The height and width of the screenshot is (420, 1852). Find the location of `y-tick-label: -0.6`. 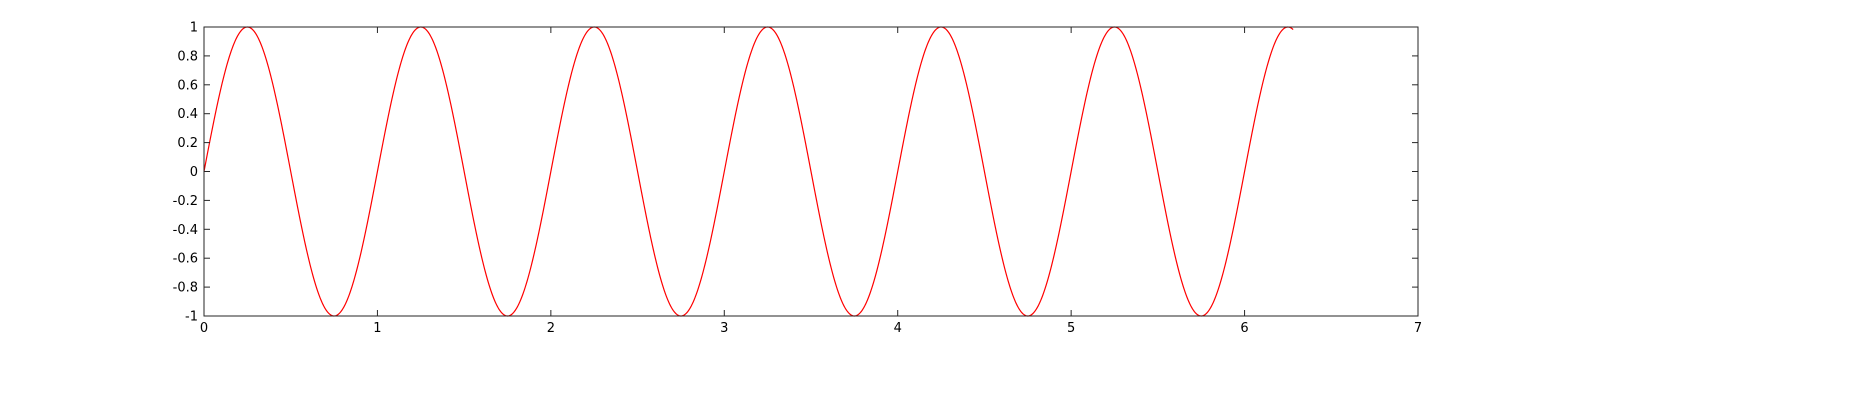

y-tick-label: -0.6 is located at coordinates (185, 259).